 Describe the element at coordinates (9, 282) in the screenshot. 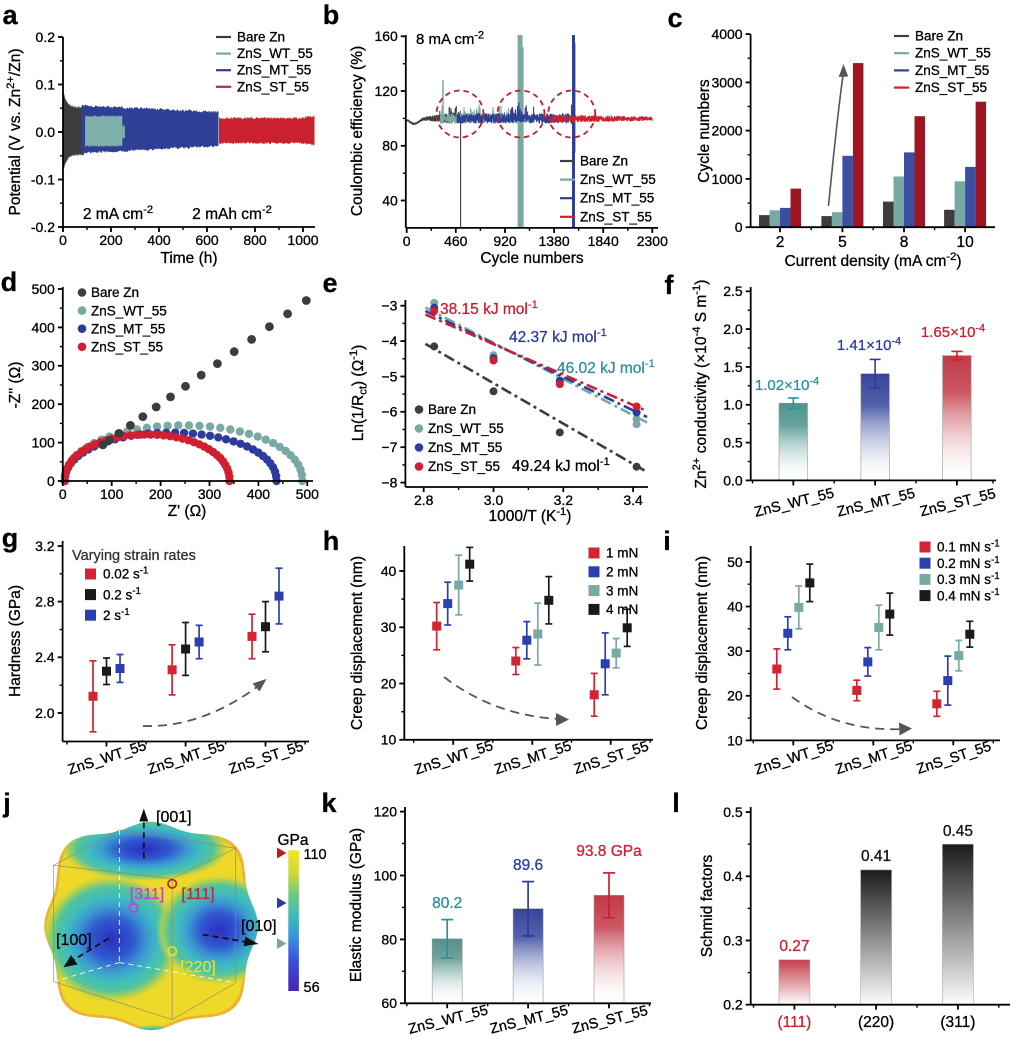

I see `svg-text: d` at that location.